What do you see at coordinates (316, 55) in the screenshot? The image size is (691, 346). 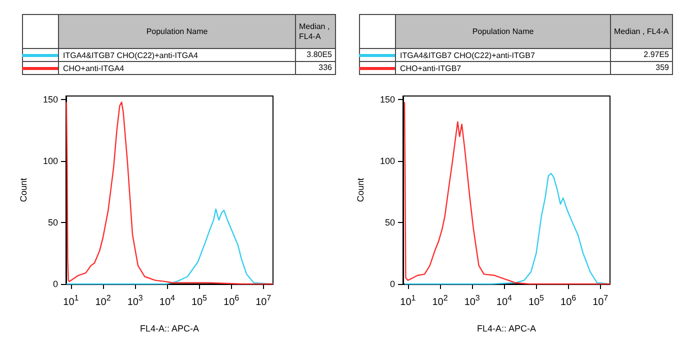 I see `text: 3.80E5` at bounding box center [316, 55].